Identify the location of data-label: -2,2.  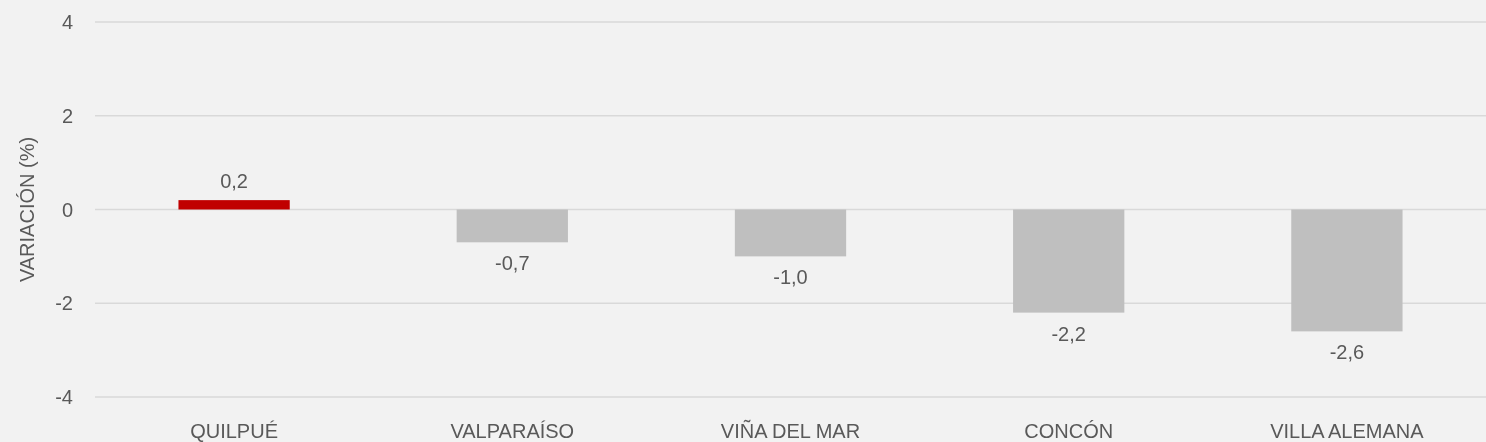
(1068, 333).